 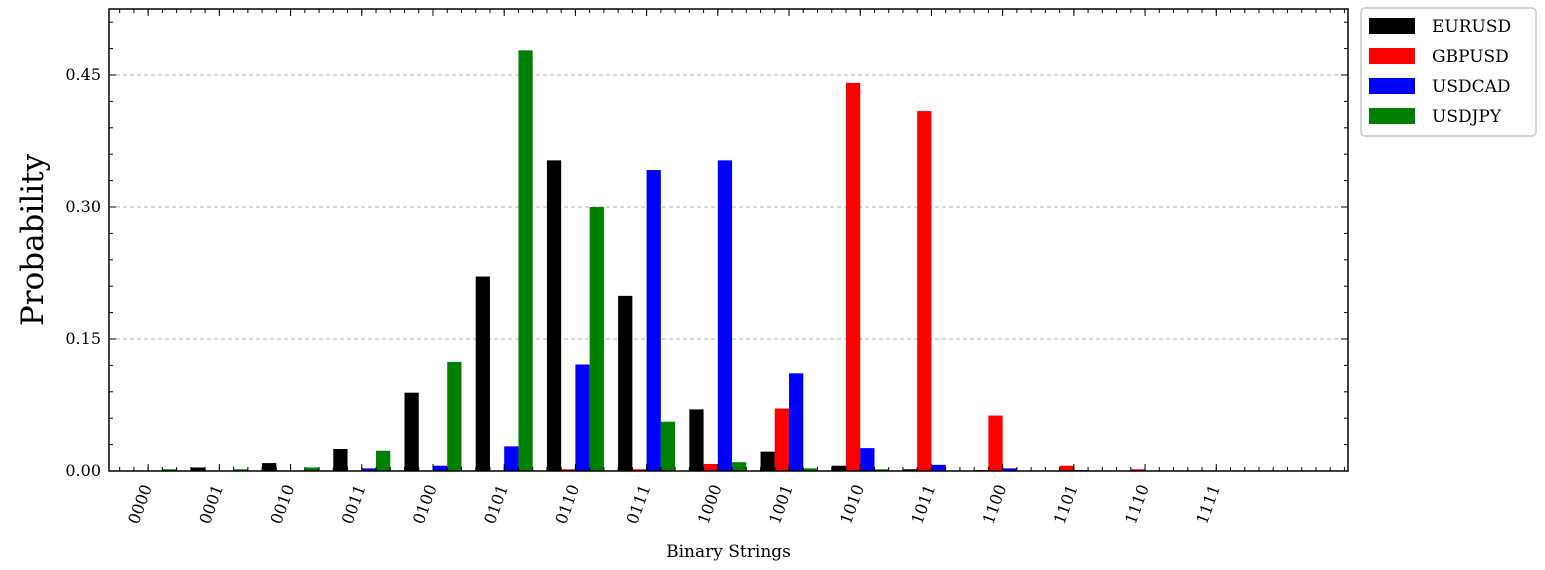 What do you see at coordinates (852, 504) in the screenshot?
I see `x-tick-label: 1010` at bounding box center [852, 504].